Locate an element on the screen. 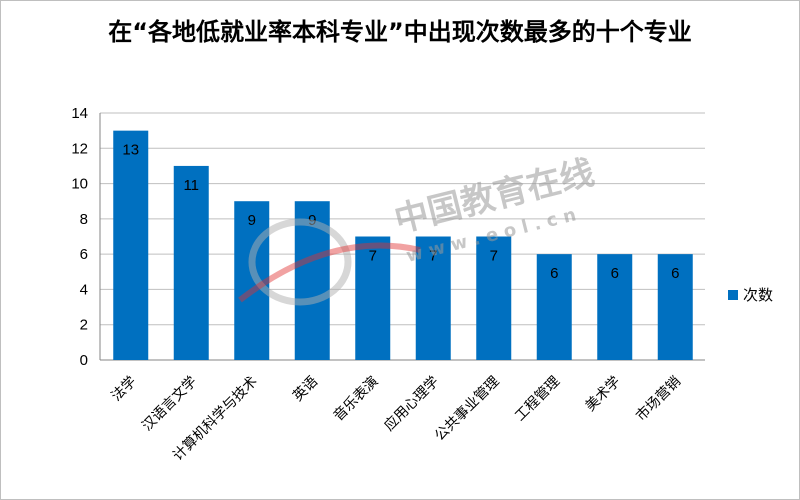  x-category-label-6: 公共事业管理 is located at coordinates (467, 409).